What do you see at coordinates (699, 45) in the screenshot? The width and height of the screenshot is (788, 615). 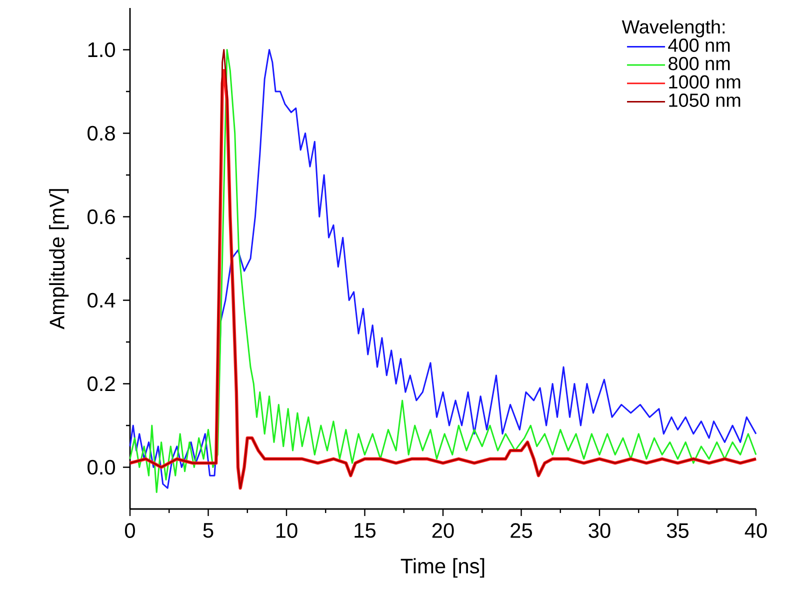 I see `legend-label: 400 nm` at bounding box center [699, 45].